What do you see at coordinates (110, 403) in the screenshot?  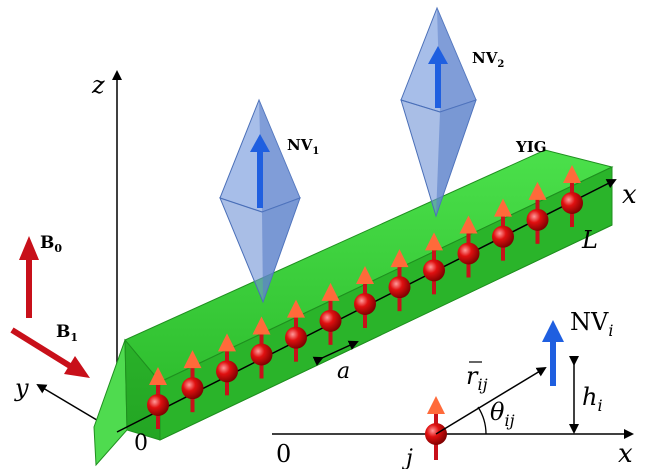 I see `yig-bar-end-face` at bounding box center [110, 403].